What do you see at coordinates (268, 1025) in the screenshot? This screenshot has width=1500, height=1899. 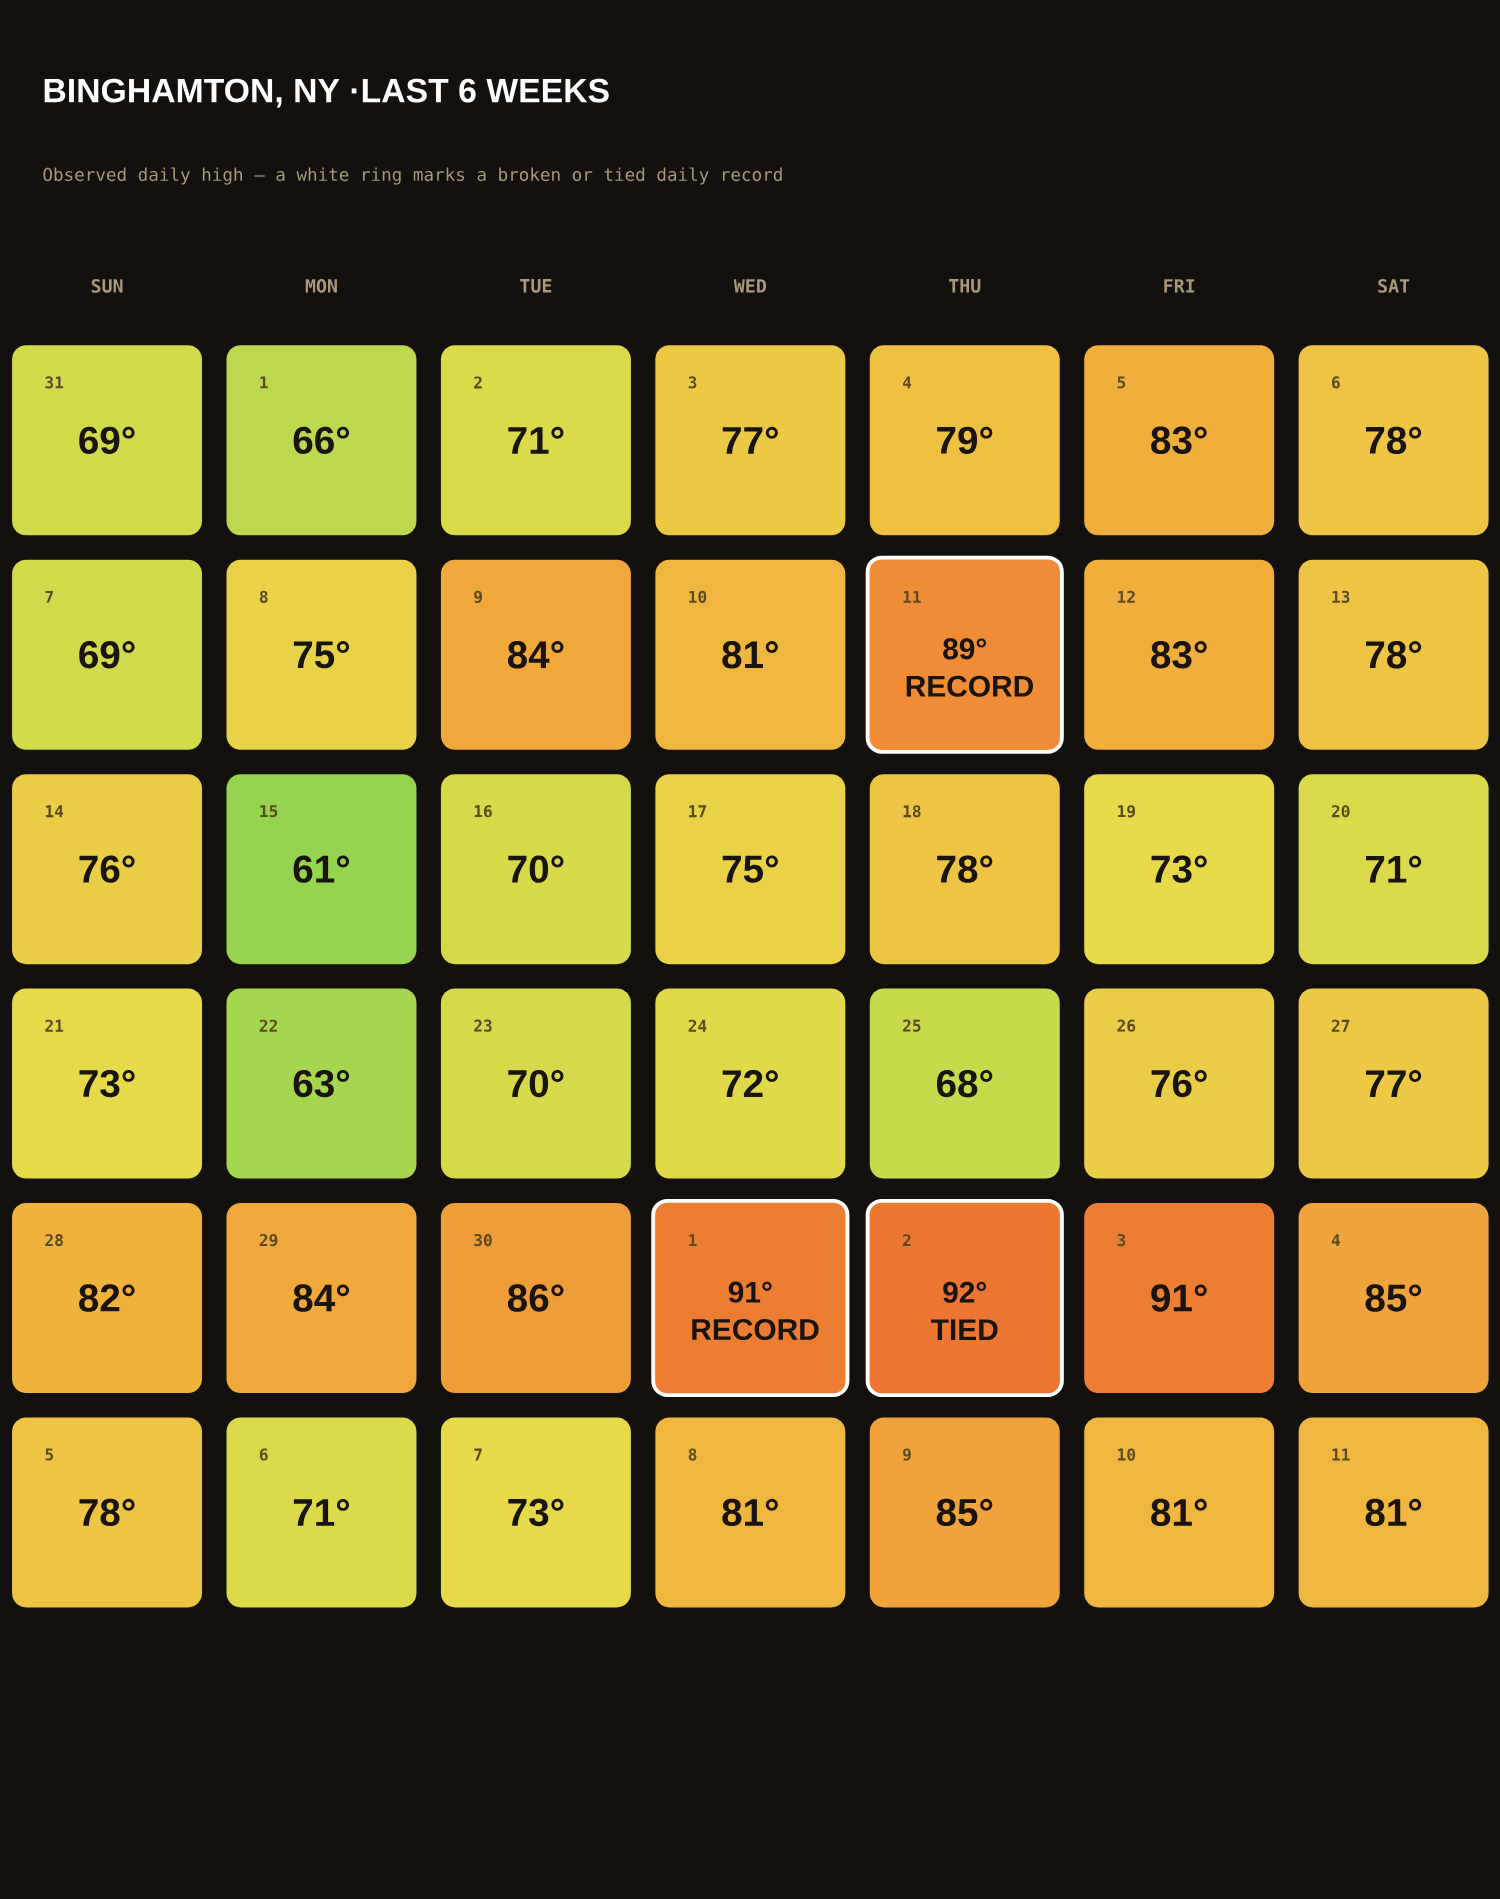 I see `annotation: 22` at bounding box center [268, 1025].